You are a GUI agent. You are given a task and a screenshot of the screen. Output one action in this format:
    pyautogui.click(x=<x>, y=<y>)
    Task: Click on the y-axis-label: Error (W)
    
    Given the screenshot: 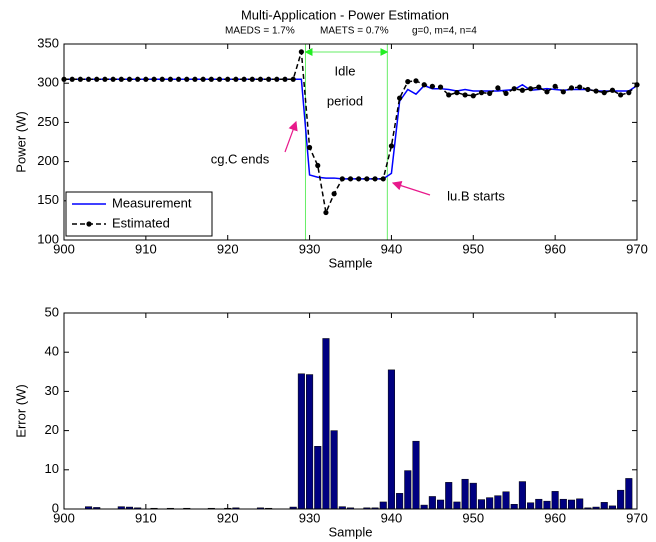 What is the action you would take?
    pyautogui.click(x=20, y=410)
    